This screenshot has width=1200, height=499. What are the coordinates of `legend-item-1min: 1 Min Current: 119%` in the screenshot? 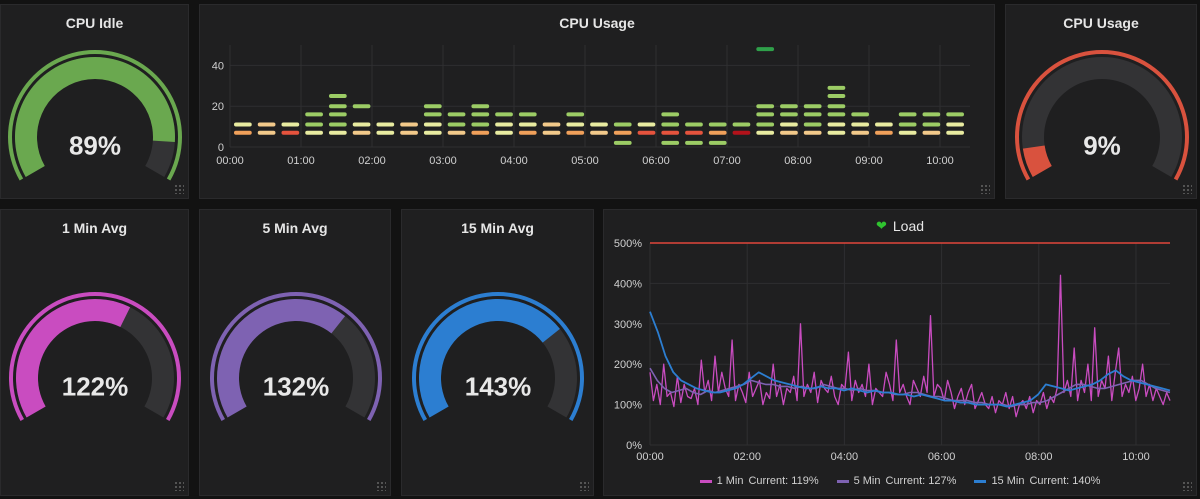 It's located at (759, 481).